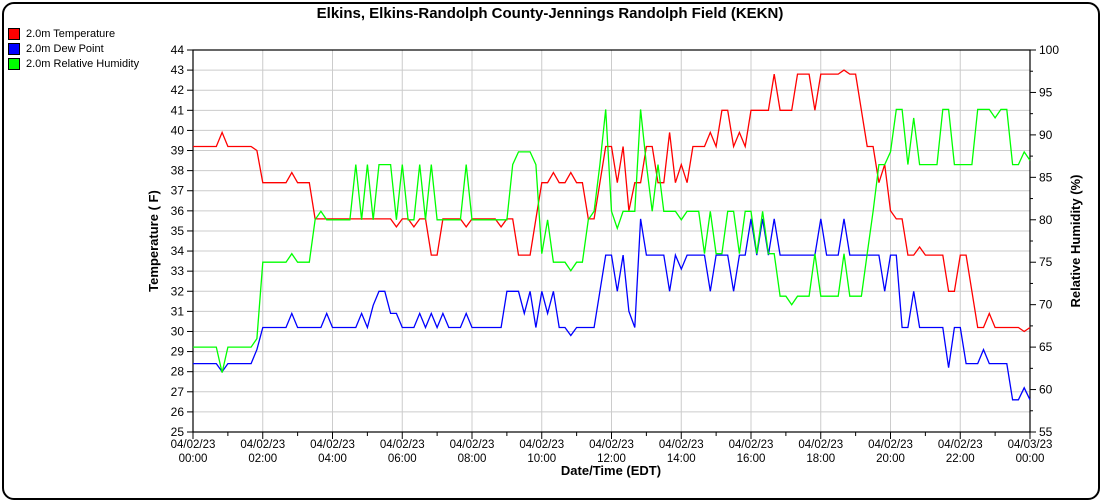 Image resolution: width=1100 pixels, height=500 pixels. I want to click on x-tick-time-label: 12:00, so click(611, 459).